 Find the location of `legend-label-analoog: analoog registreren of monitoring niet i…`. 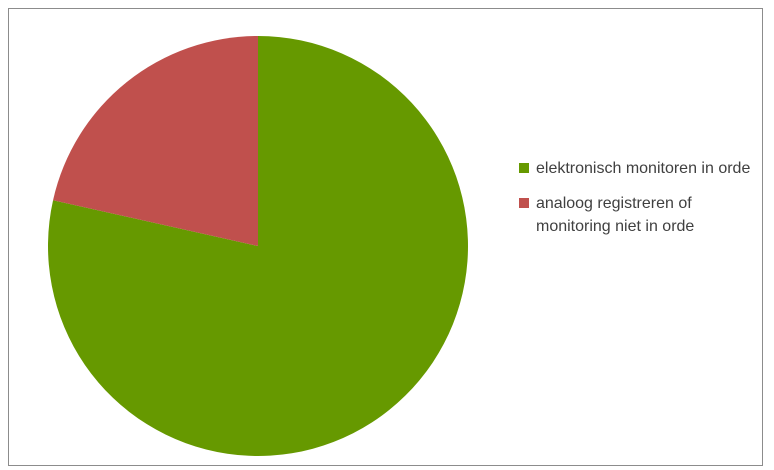

legend-label-analoog: analoog registreren of monitoring niet i… is located at coordinates (615, 215).